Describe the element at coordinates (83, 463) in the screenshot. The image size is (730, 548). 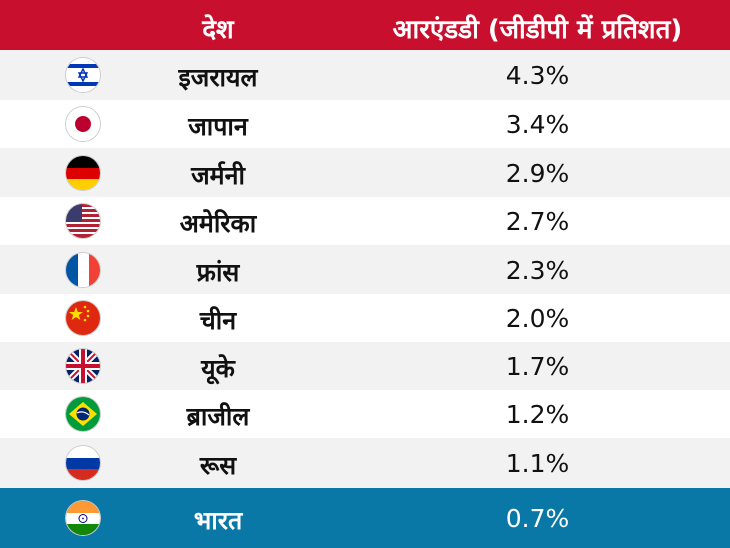
I see `russia-flag-icon` at that location.